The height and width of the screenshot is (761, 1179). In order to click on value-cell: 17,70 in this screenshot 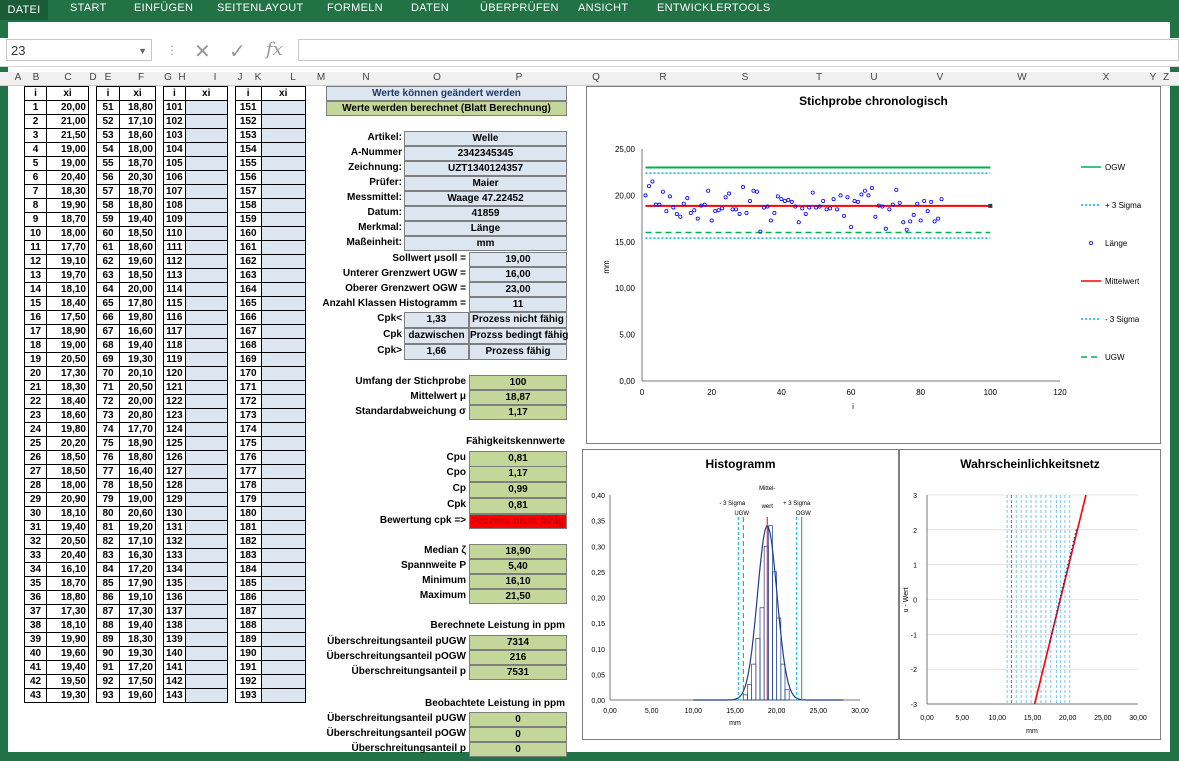, I will do `click(67, 247)`.